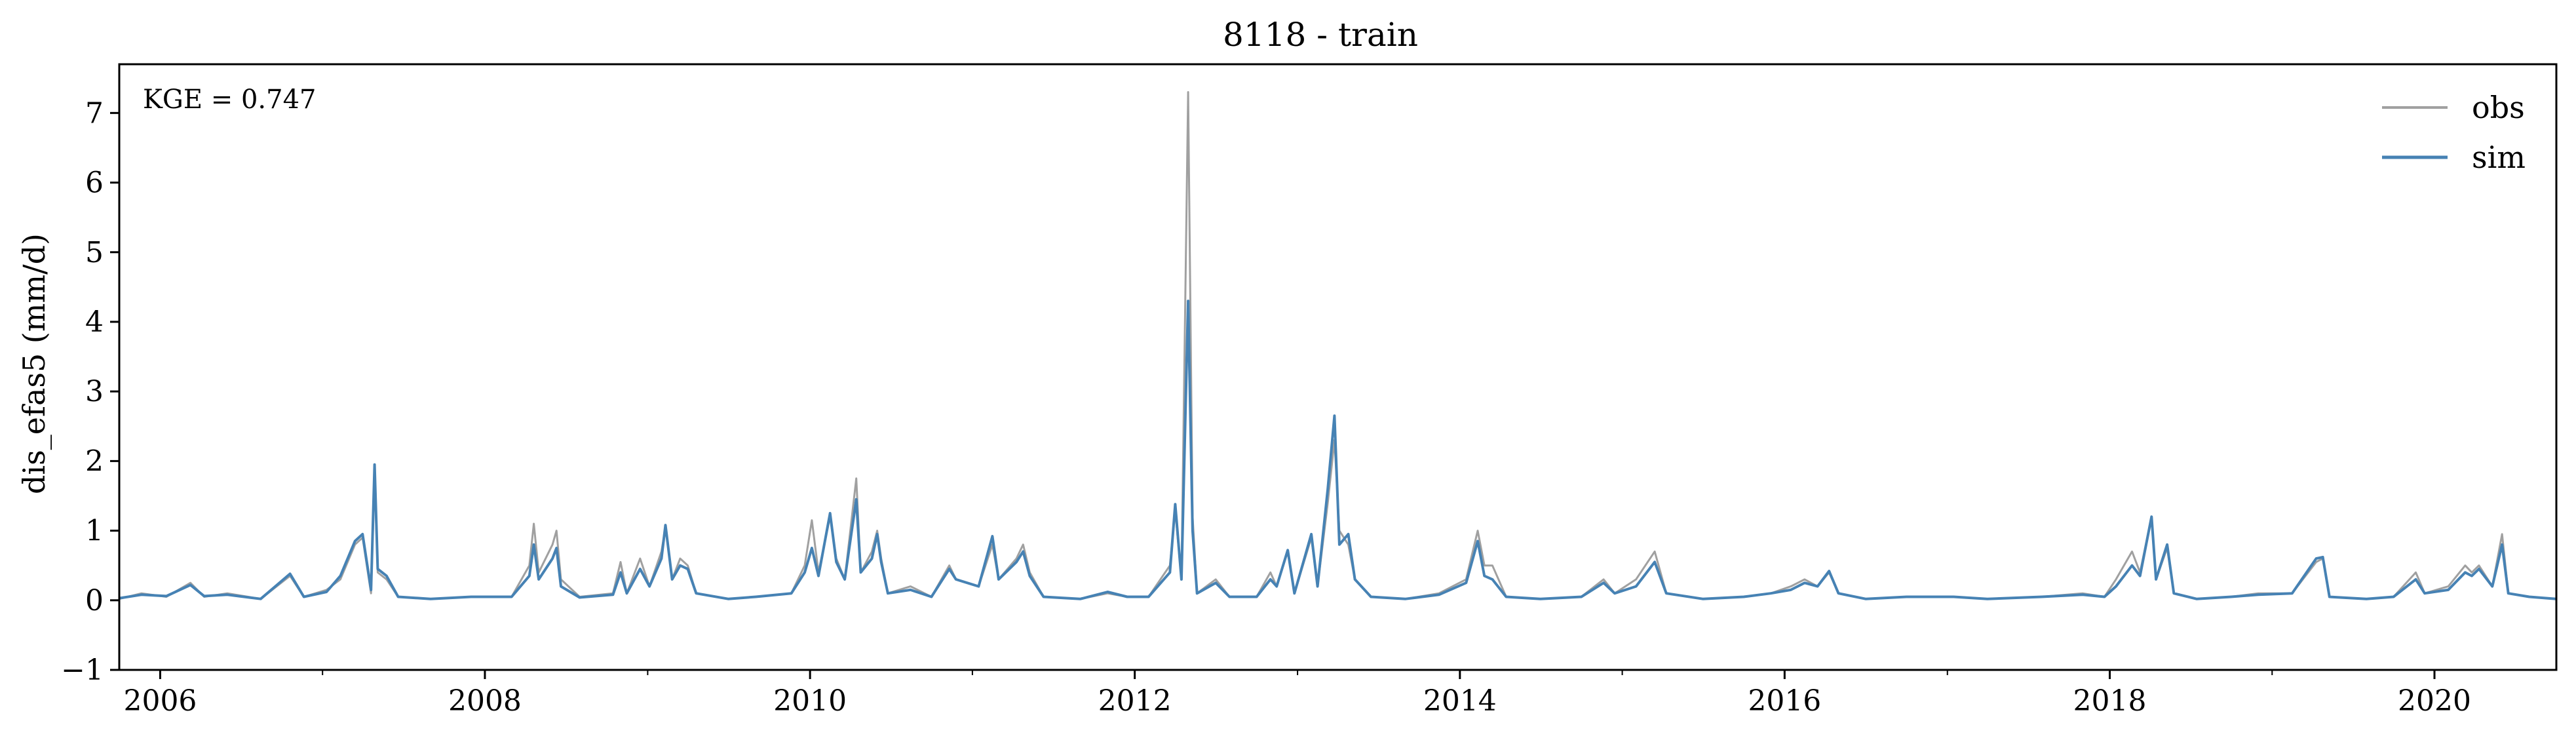  What do you see at coordinates (94, 600) in the screenshot?
I see `y-tick-label: 0` at bounding box center [94, 600].